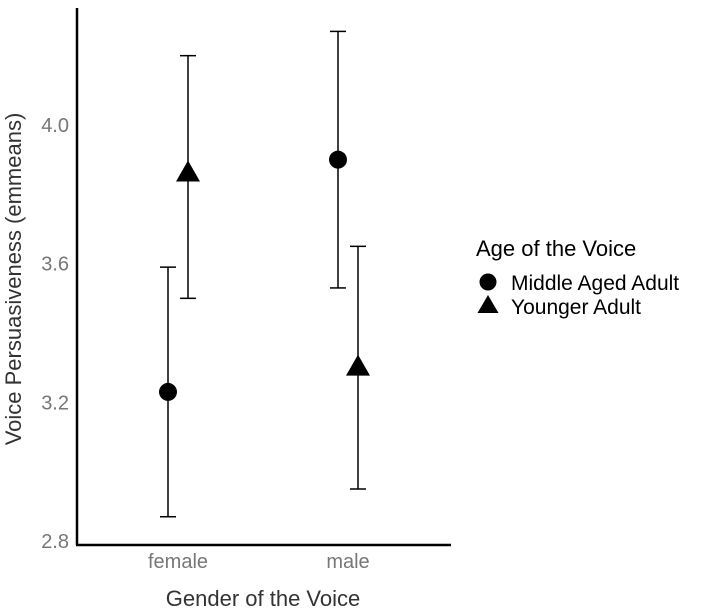 The height and width of the screenshot is (609, 722). What do you see at coordinates (338, 159) in the screenshot?
I see `point-middle-aged-adult-male` at bounding box center [338, 159].